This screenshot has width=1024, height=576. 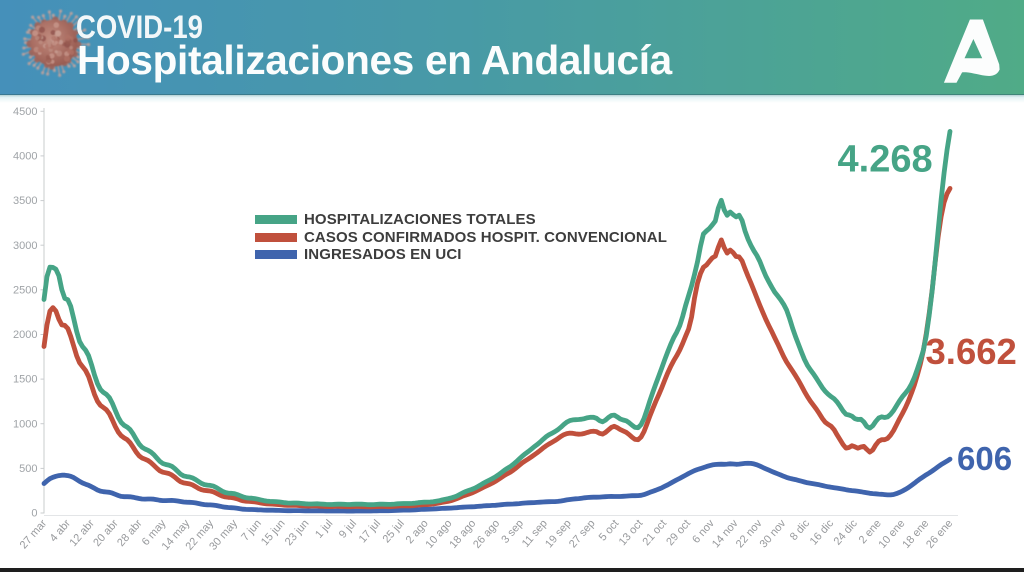 What do you see at coordinates (370, 532) in the screenshot?
I see `svg-text: 17 jul` at bounding box center [370, 532].